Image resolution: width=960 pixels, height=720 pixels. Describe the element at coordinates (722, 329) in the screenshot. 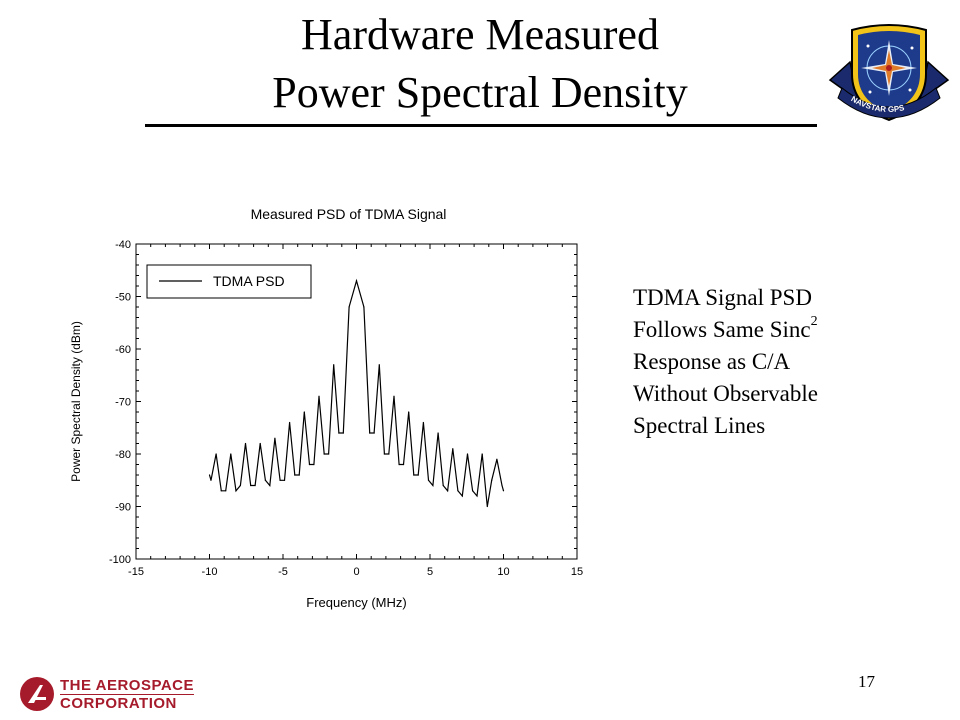

I see `bullet-line-2-text: Follows Same Sinc` at that location.